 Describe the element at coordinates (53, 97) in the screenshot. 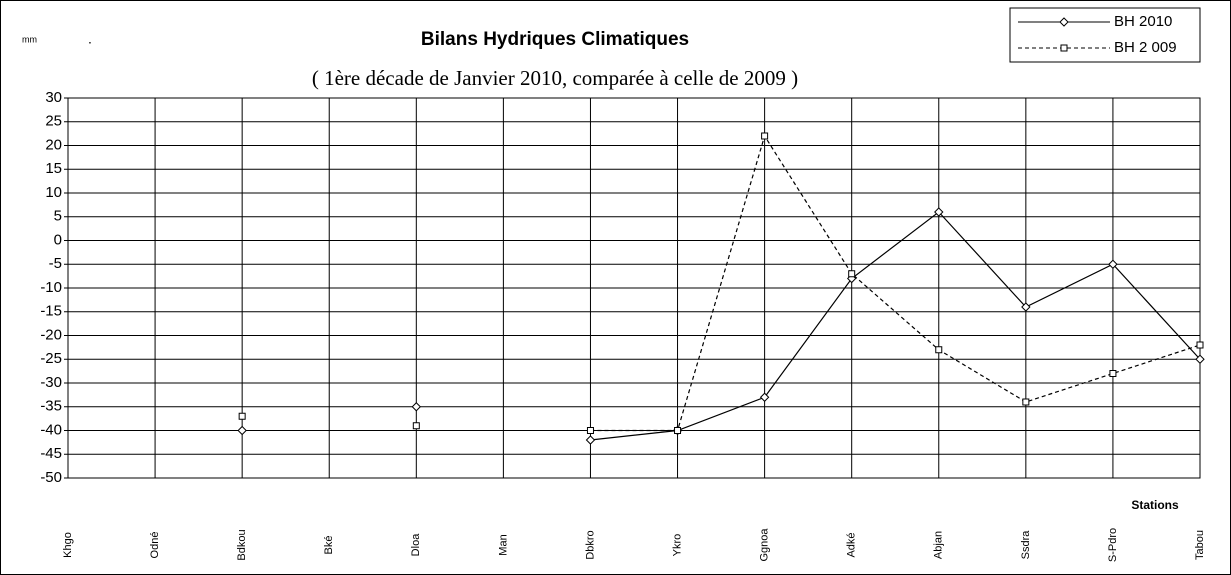

I see `y-tick-label: 30` at that location.